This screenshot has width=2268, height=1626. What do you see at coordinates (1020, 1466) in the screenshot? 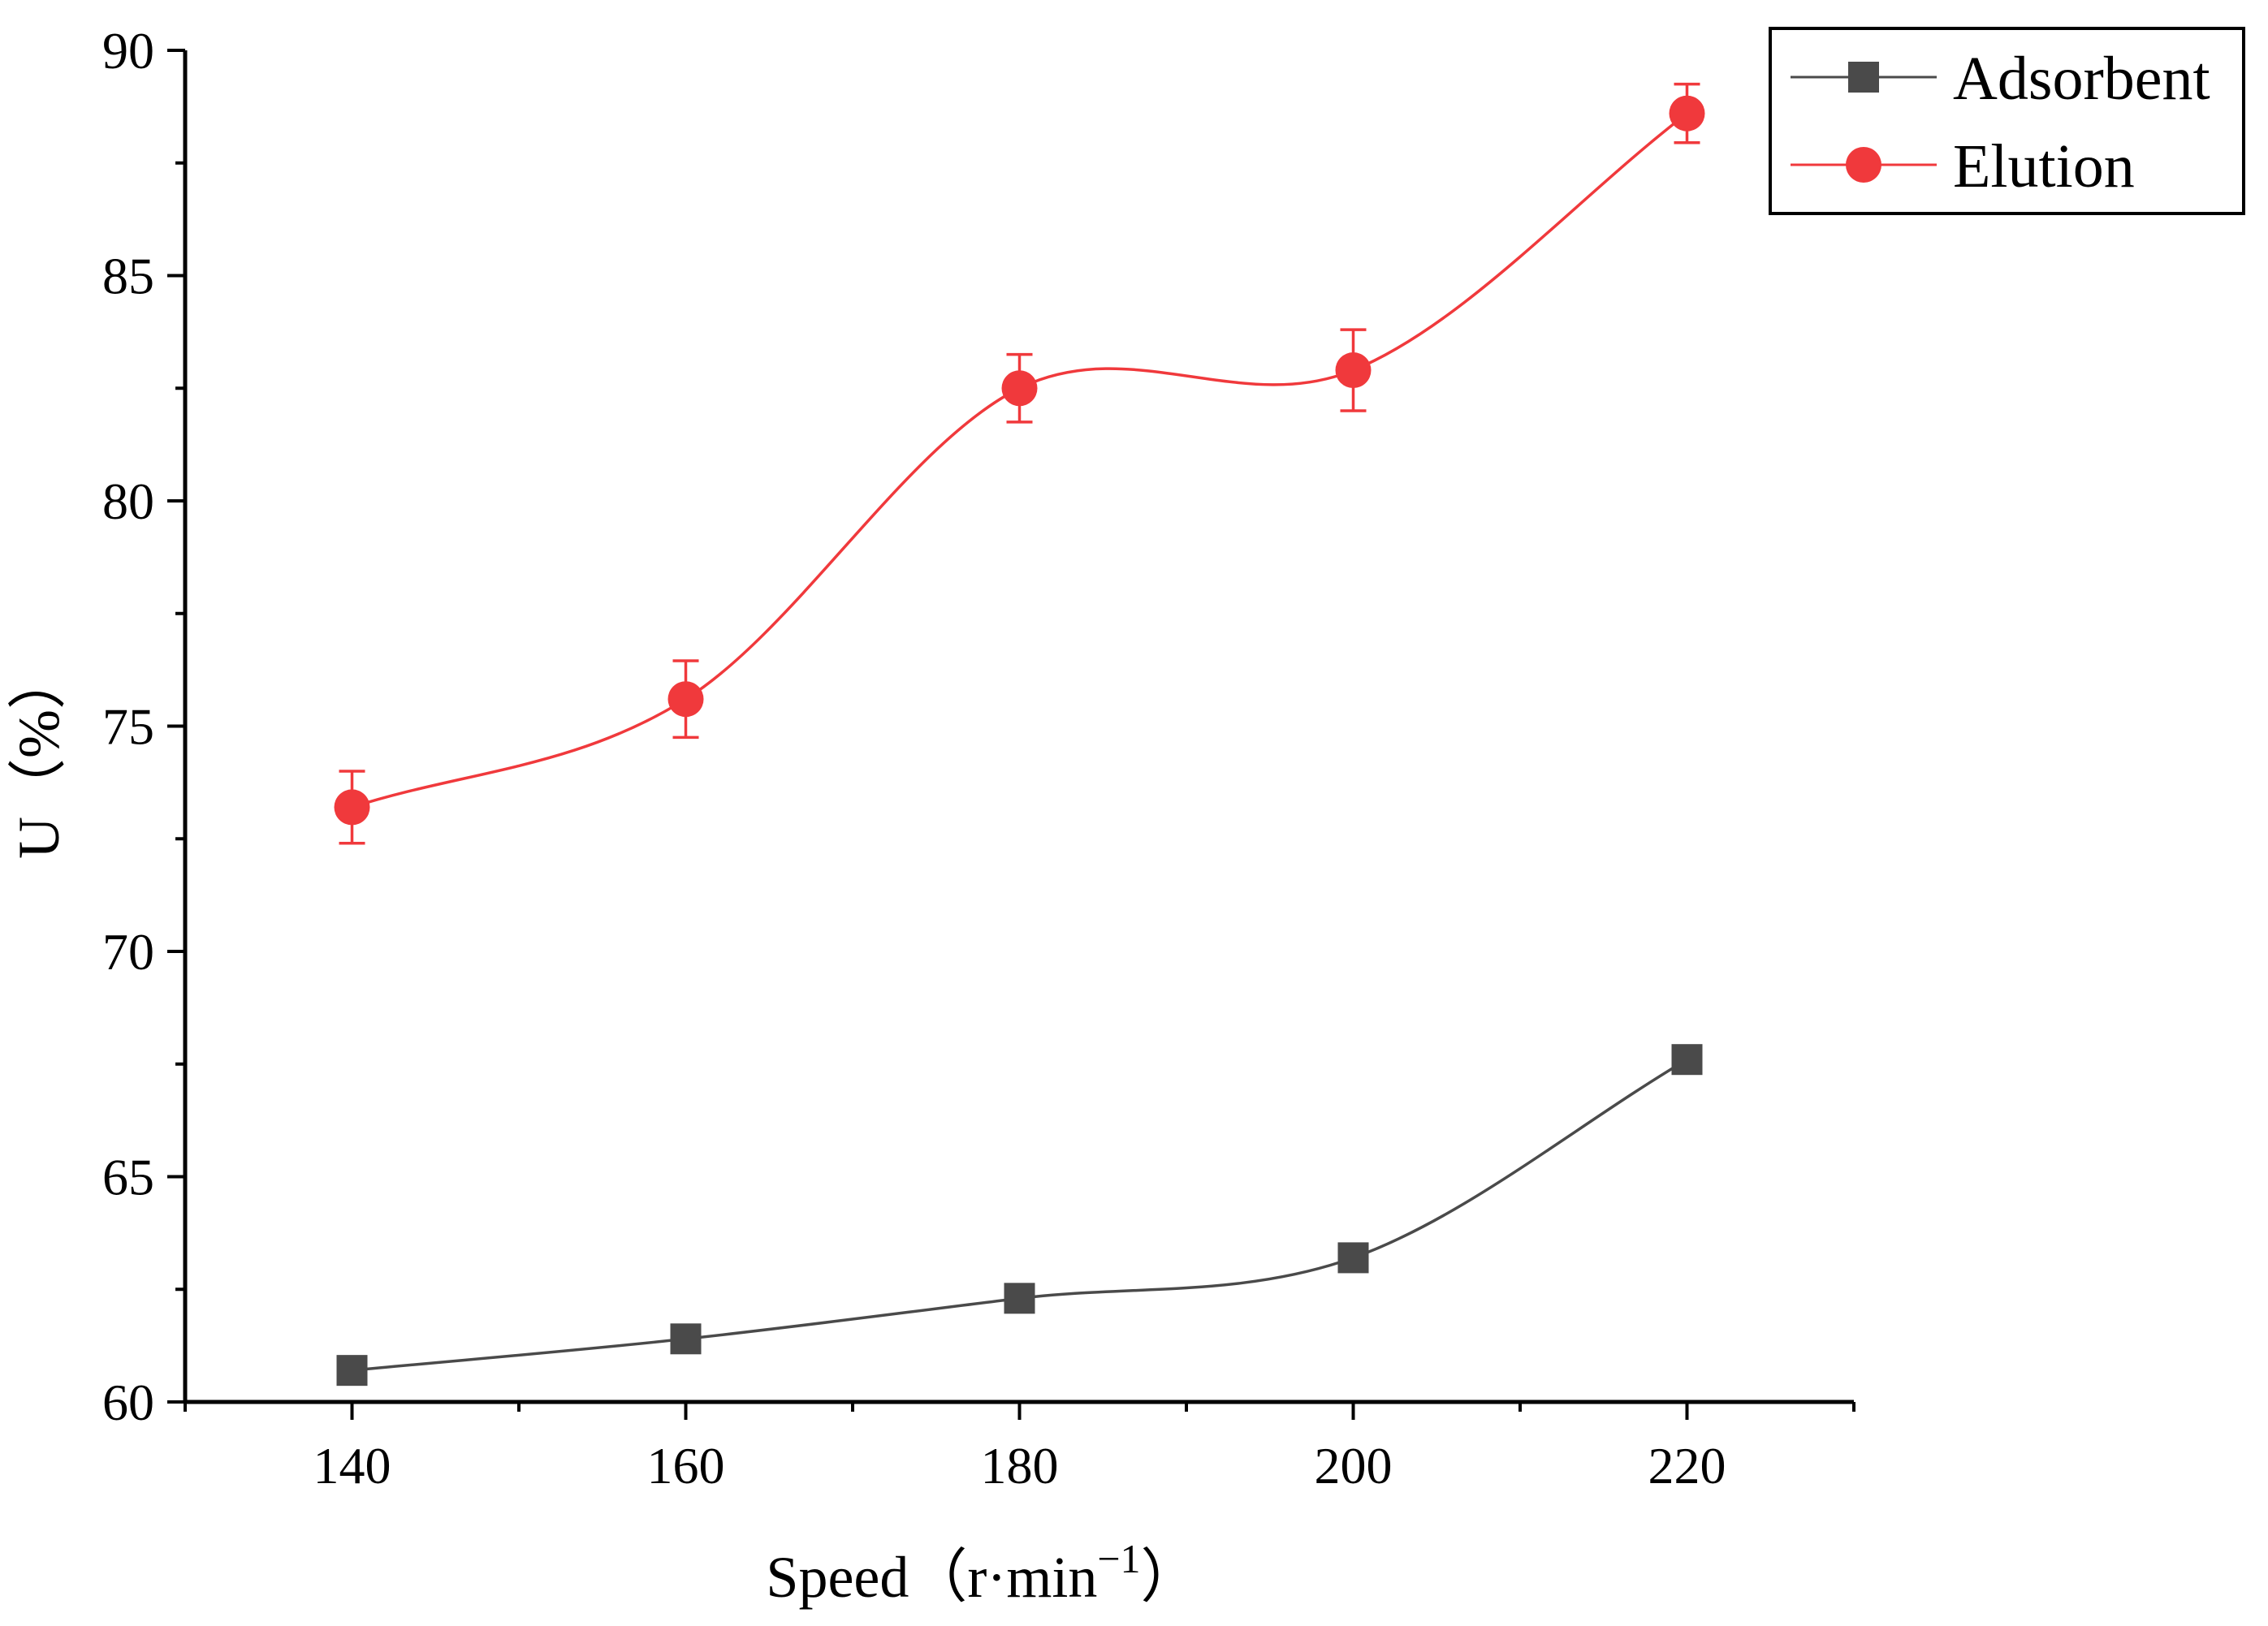
I see `x-tick-label: 180` at bounding box center [1020, 1466].